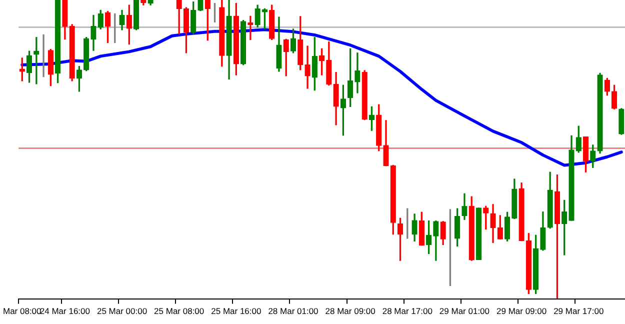  Describe the element at coordinates (579, 311) in the screenshot. I see `x-tick-label: 29 Mar 17:00` at that location.